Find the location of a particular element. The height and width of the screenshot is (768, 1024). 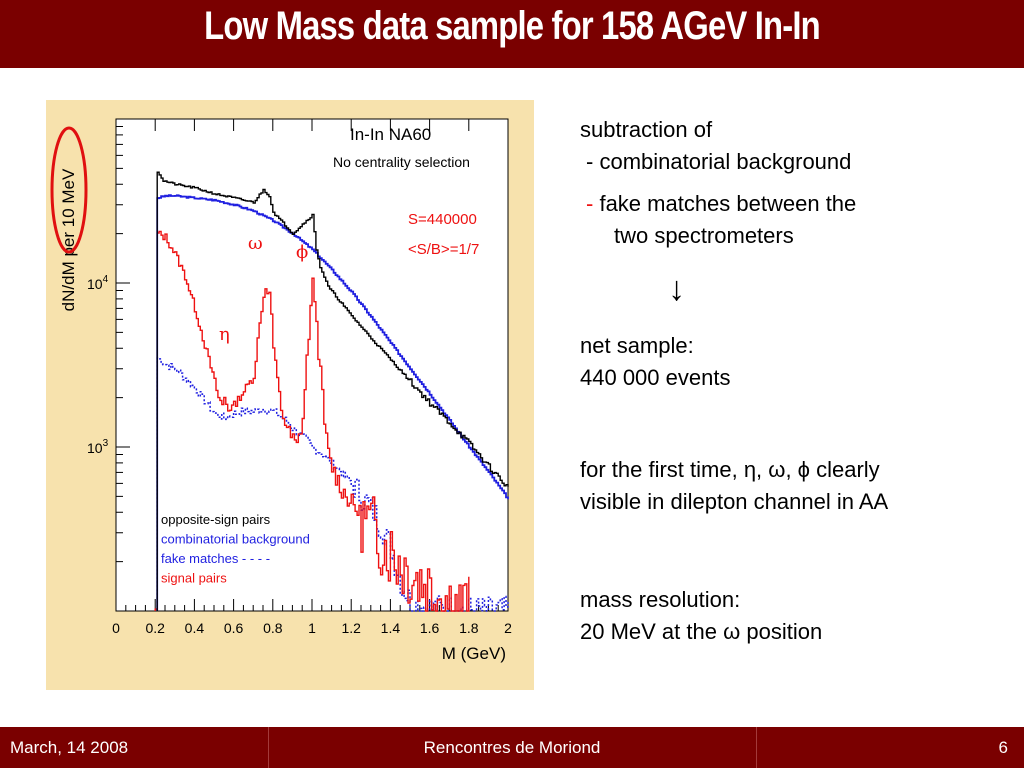

note-res-line1: mass resolution: is located at coordinates (660, 599).